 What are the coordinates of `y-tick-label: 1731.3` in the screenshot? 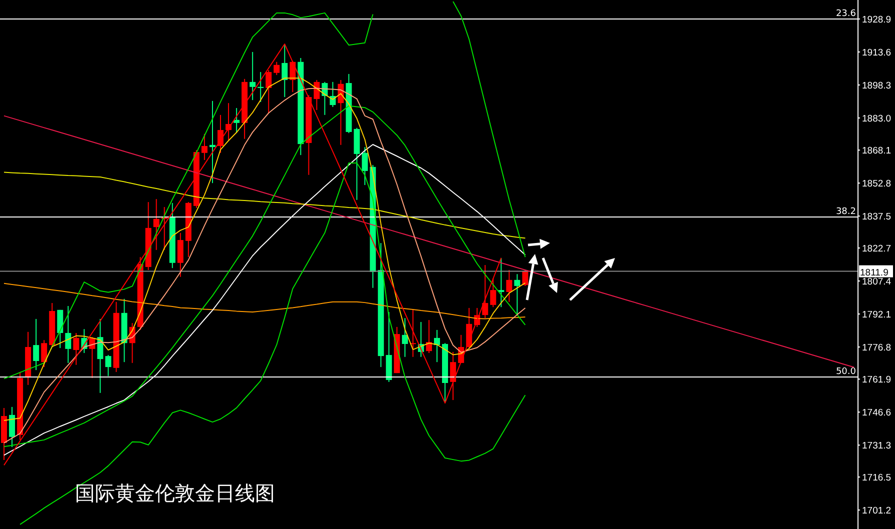 It's located at (877, 446).